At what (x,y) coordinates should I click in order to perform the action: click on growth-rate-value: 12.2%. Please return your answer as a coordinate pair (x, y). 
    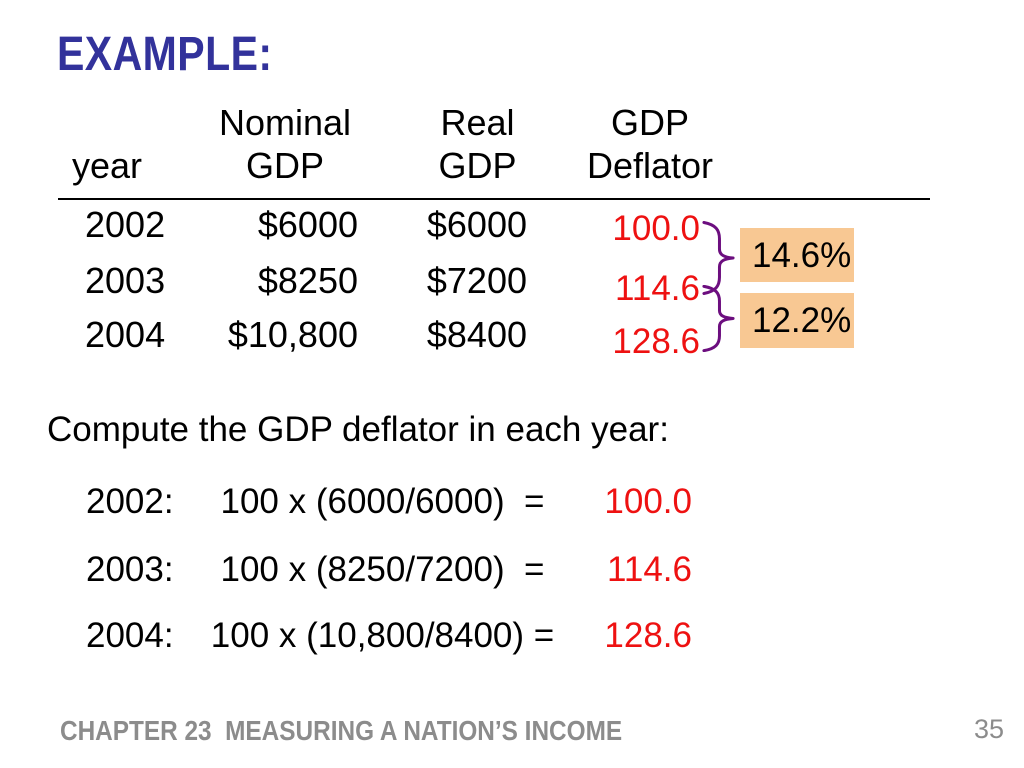
    Looking at the image, I should click on (802, 320).